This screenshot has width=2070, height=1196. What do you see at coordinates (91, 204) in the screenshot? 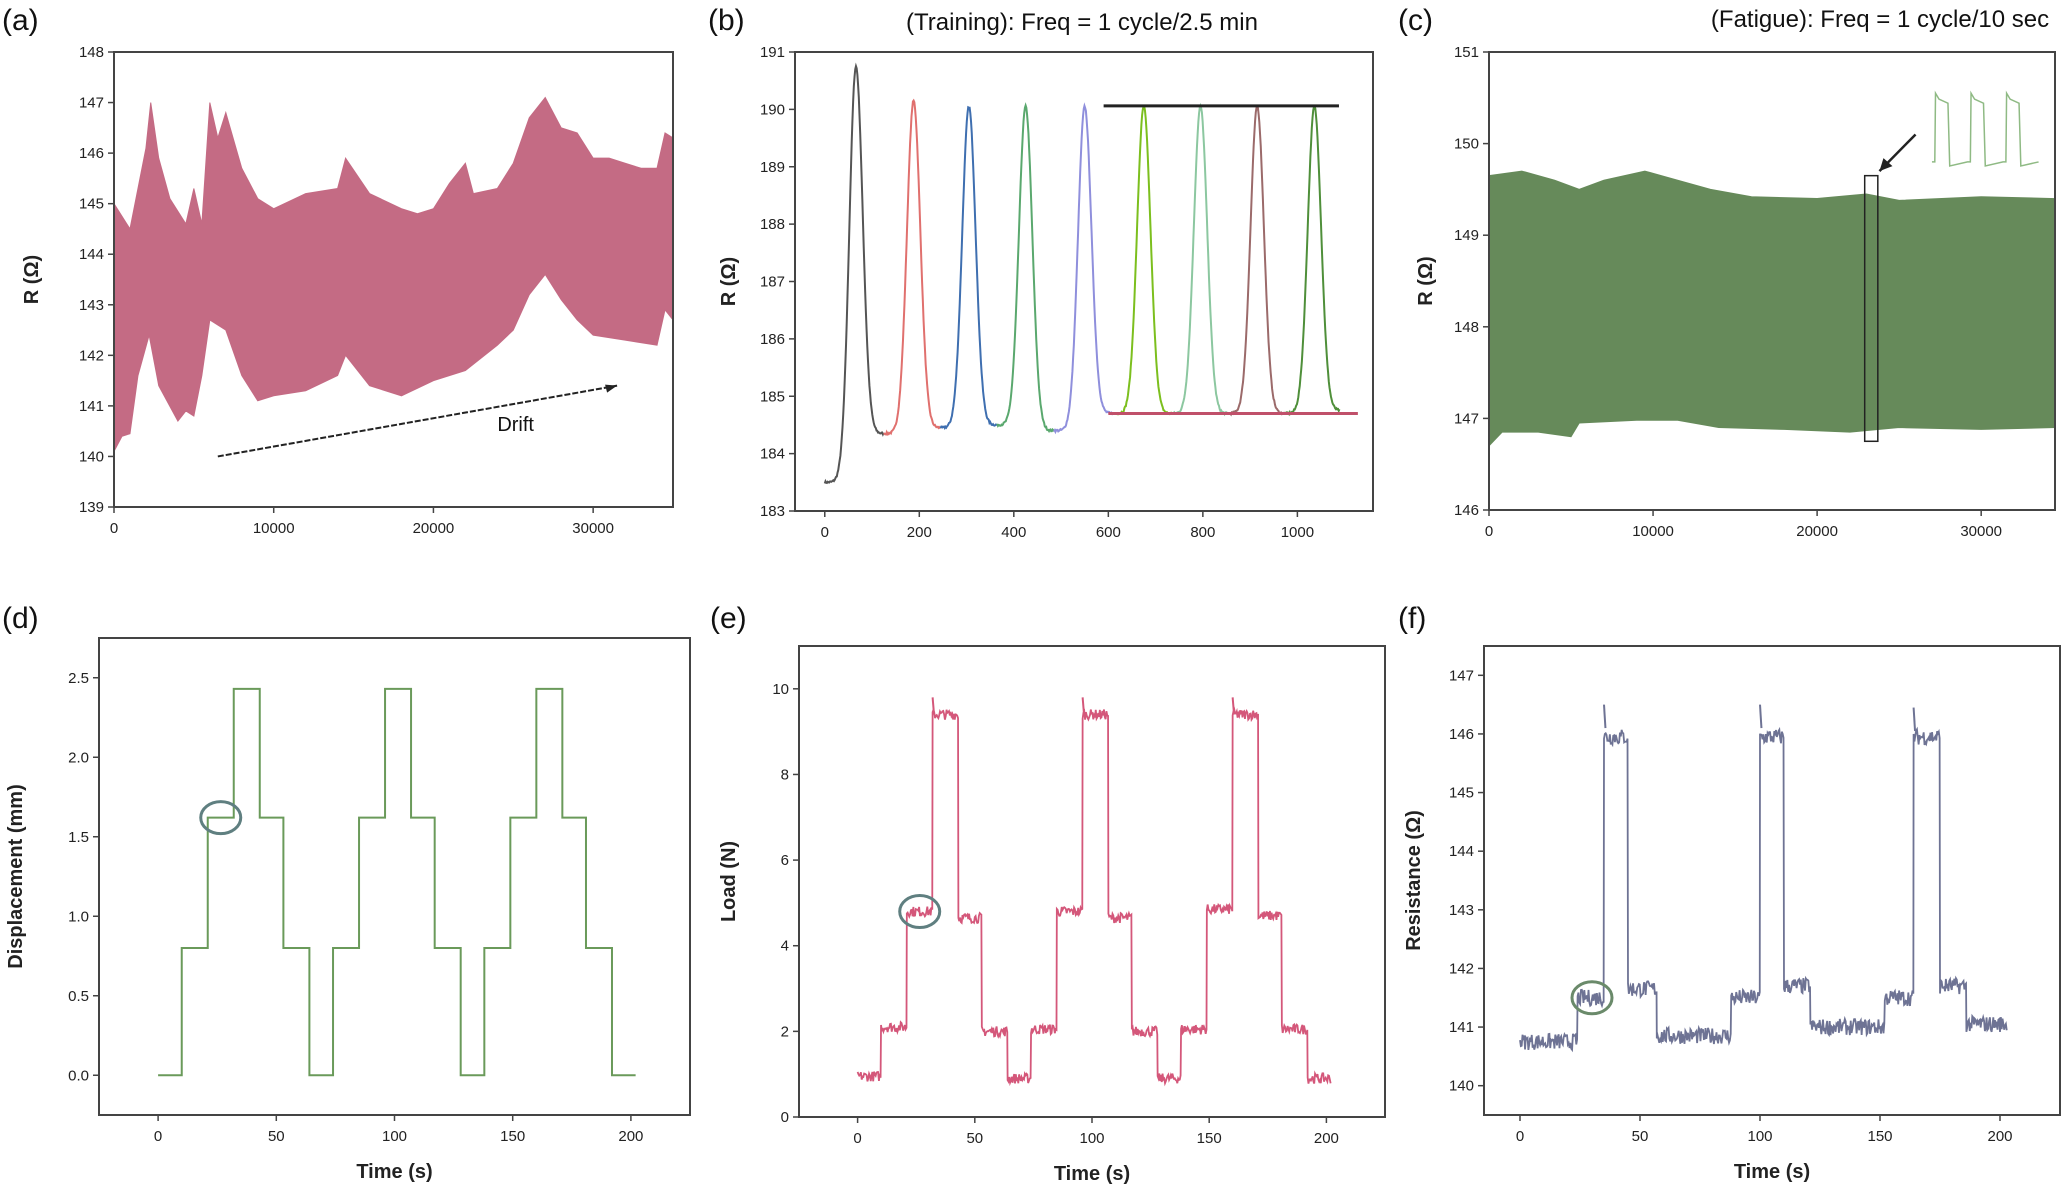
I see `y-tick-label: 145` at bounding box center [91, 204].